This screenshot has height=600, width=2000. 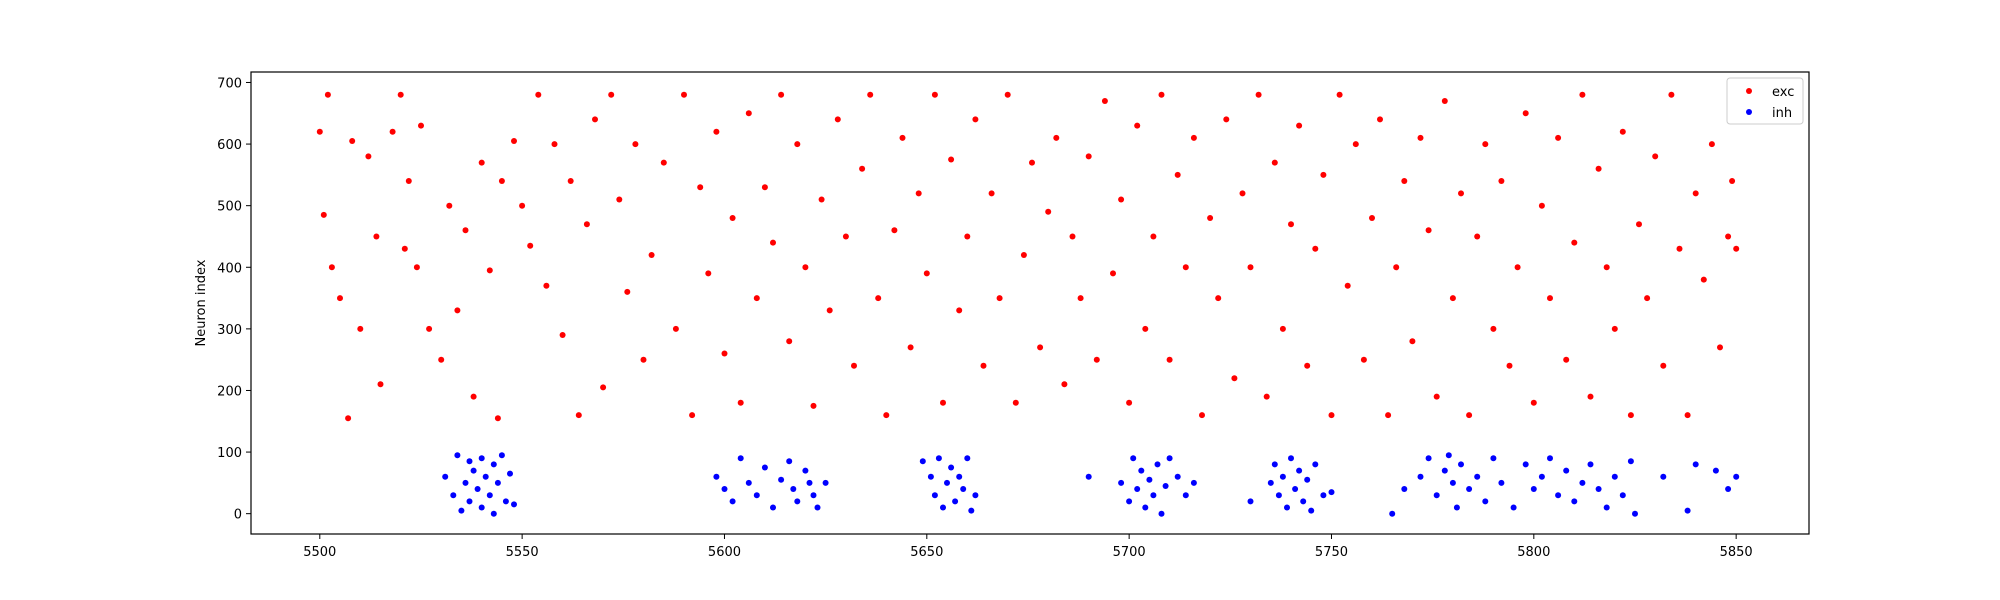 What do you see at coordinates (229, 83) in the screenshot?
I see `y-tick-label: 700` at bounding box center [229, 83].